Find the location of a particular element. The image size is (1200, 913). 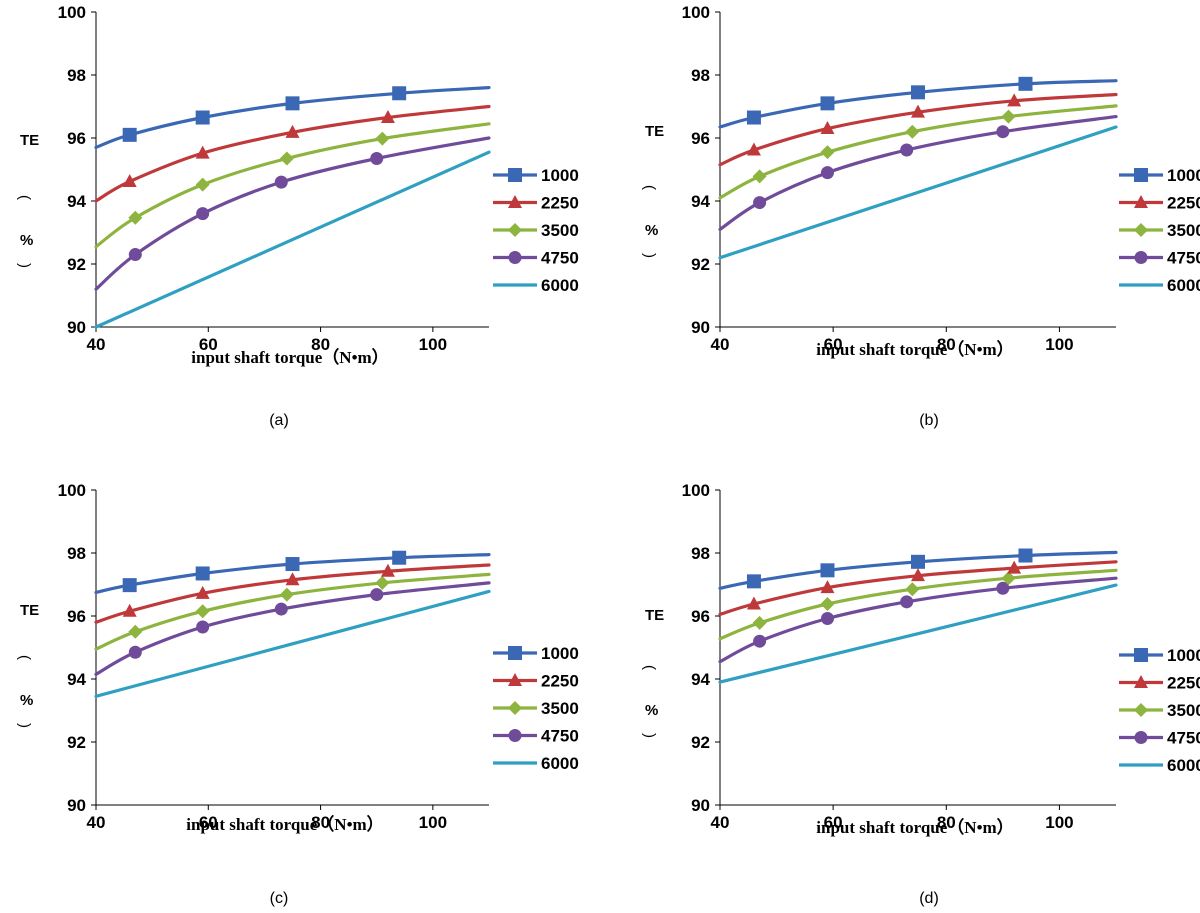

y-tick-label: 100 is located at coordinates (696, 490).